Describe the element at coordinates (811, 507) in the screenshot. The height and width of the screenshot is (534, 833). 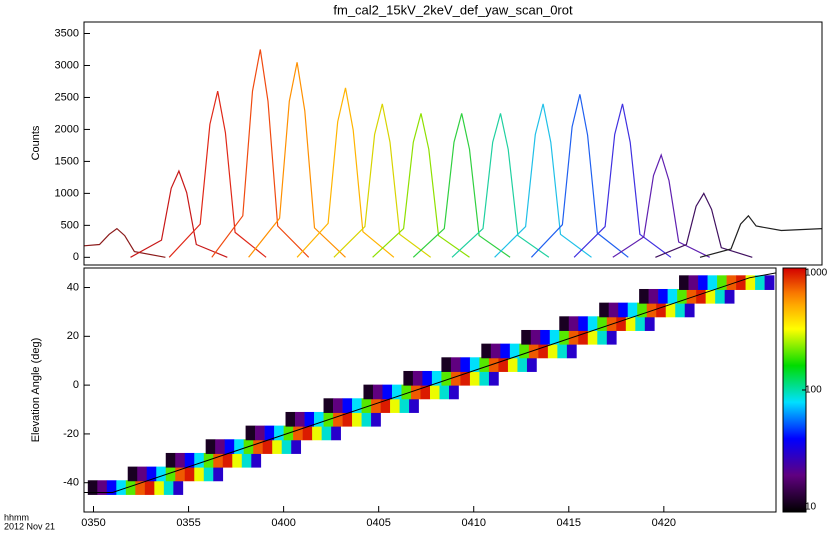
I see `colorbar-tick-label: 10` at that location.